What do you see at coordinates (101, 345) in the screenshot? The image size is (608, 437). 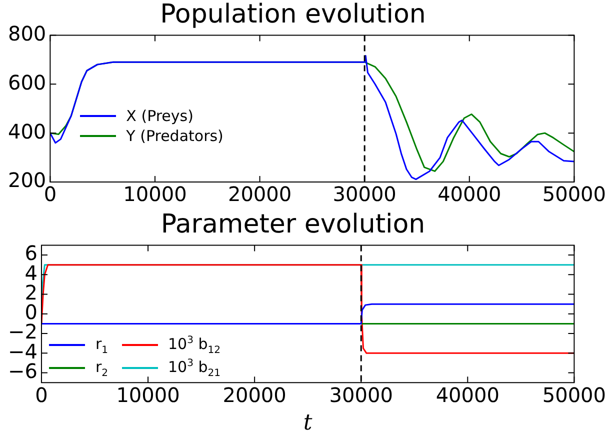 I see `legend-label: r$_{1}$` at bounding box center [101, 345].